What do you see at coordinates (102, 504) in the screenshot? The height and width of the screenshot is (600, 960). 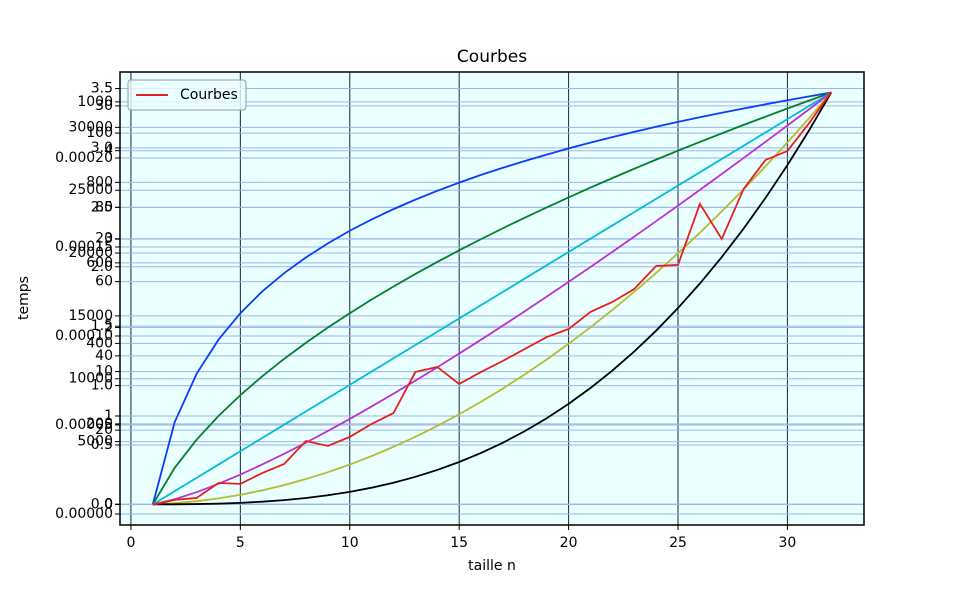 I see `y-tick-label: 0.0` at bounding box center [102, 504].